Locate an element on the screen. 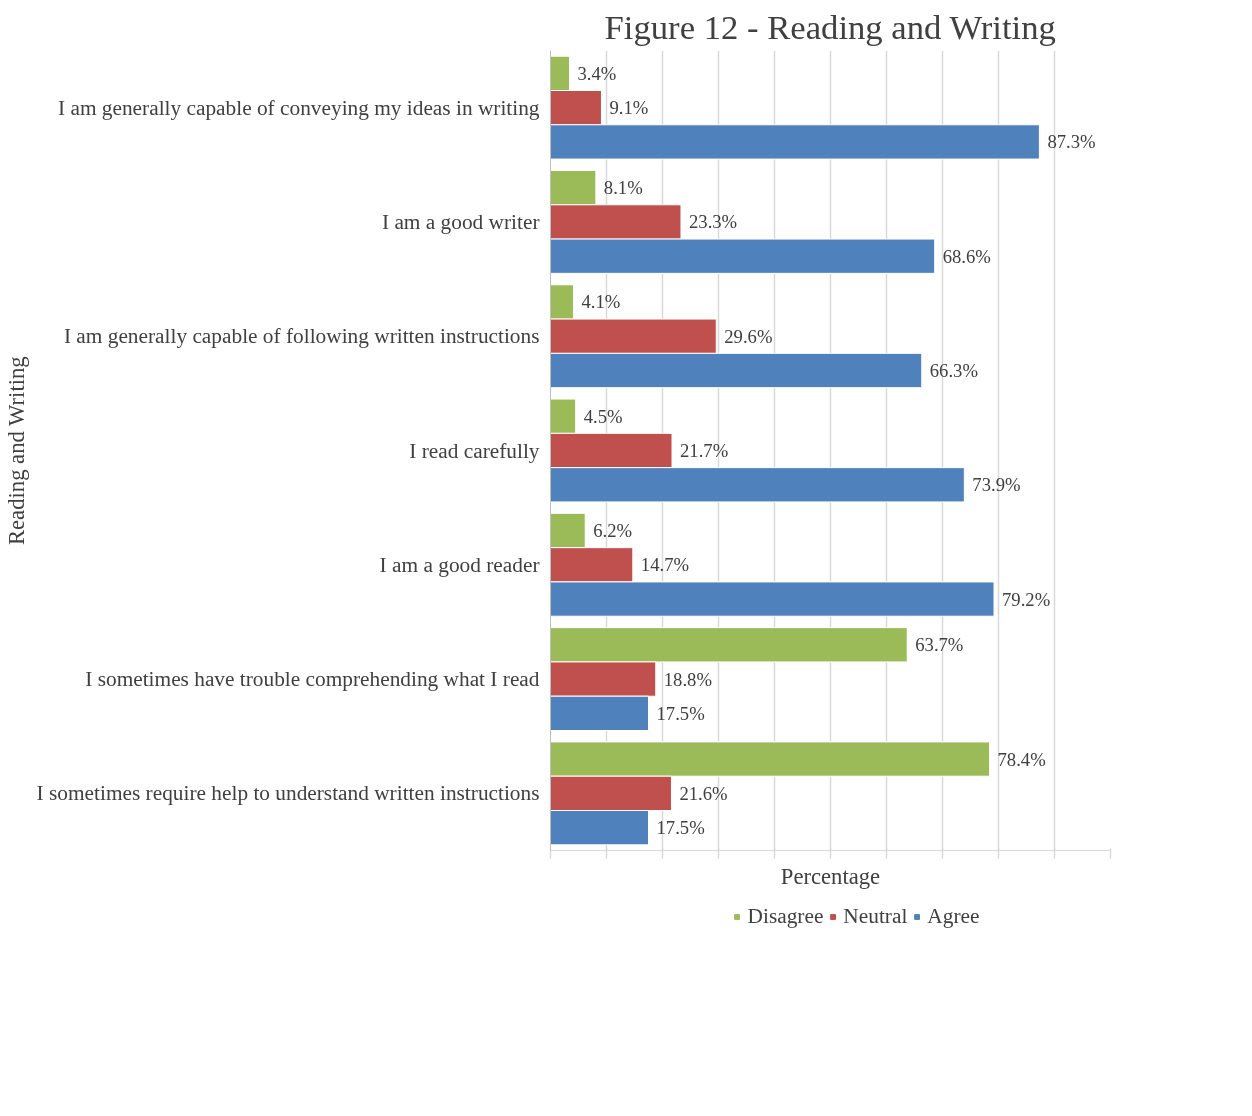  data-label: 9.1% is located at coordinates (629, 108).